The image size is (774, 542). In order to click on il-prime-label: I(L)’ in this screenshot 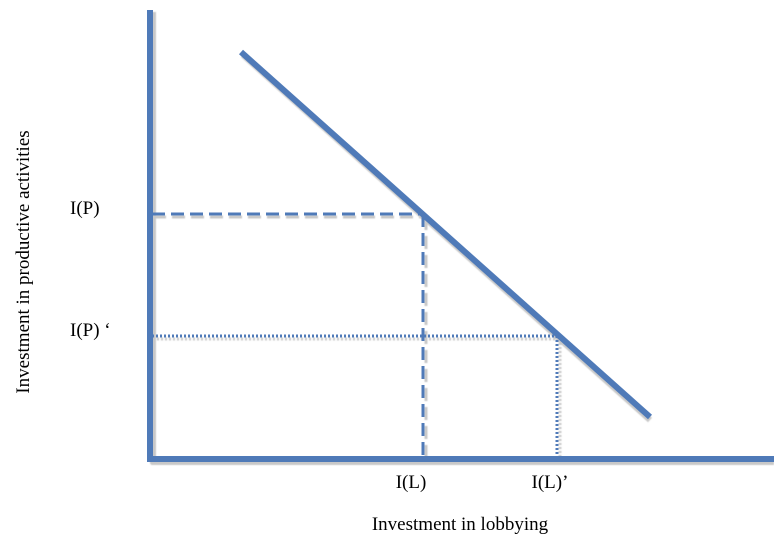, I will do `click(550, 482)`.